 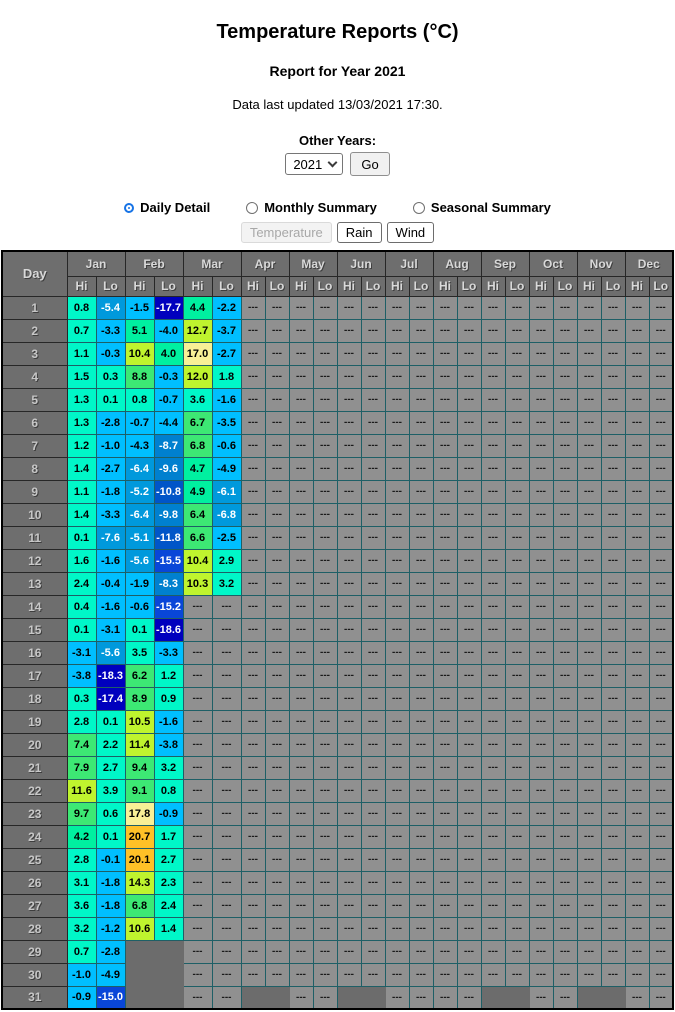 What do you see at coordinates (139, 928) in the screenshot?
I see `temp-cell: 10.6` at bounding box center [139, 928].